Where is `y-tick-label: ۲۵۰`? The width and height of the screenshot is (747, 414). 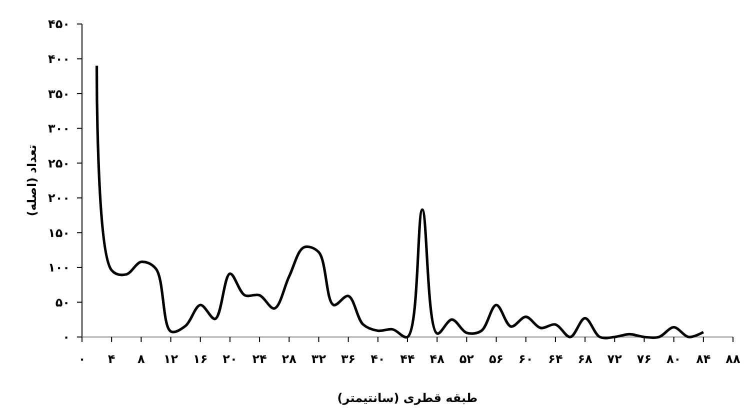 y-tick-label: ۲۵۰ is located at coordinates (59, 163).